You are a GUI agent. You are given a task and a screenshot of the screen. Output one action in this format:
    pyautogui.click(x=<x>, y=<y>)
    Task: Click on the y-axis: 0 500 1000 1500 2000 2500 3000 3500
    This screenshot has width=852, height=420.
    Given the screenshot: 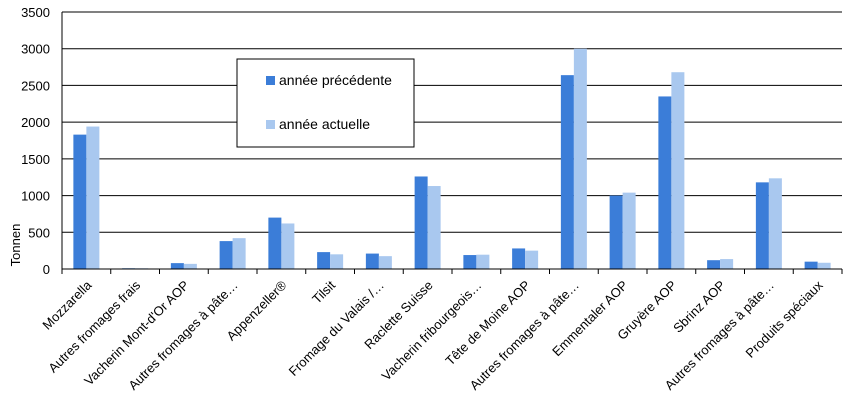 What is the action you would take?
    pyautogui.click(x=42, y=141)
    